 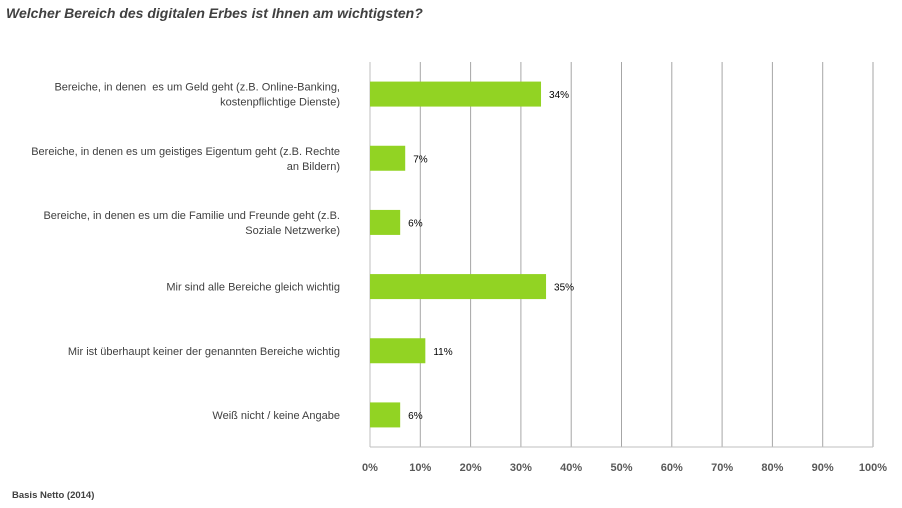 I want to click on data-label: 35%, so click(x=564, y=288).